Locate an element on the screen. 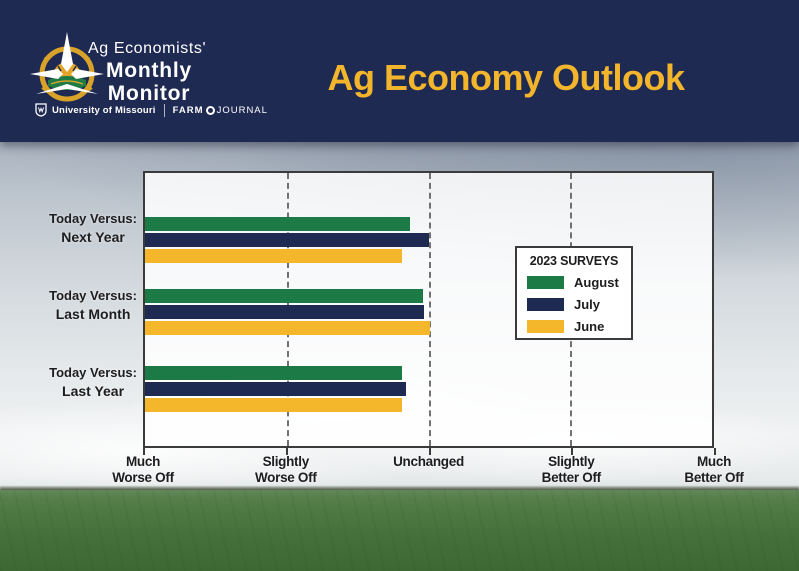 This screenshot has width=799, height=571. bar-august-last-month is located at coordinates (284, 296).